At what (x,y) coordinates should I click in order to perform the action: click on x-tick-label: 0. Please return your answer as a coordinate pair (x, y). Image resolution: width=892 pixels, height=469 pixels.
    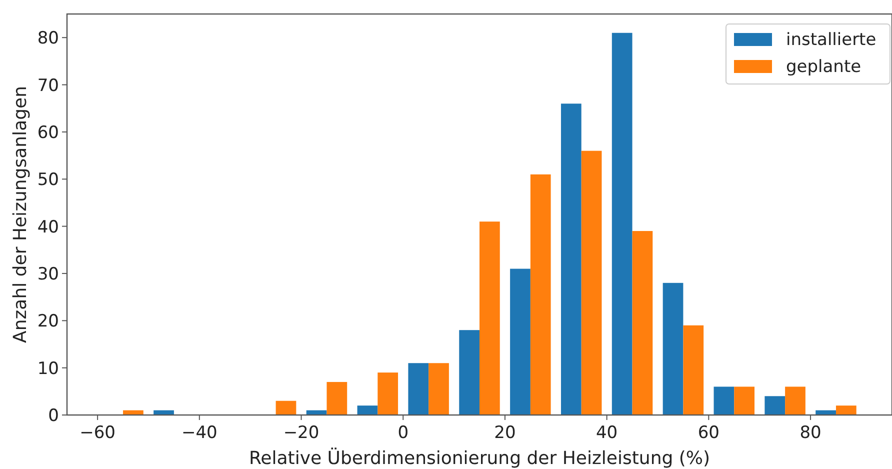
    Looking at the image, I should click on (403, 433).